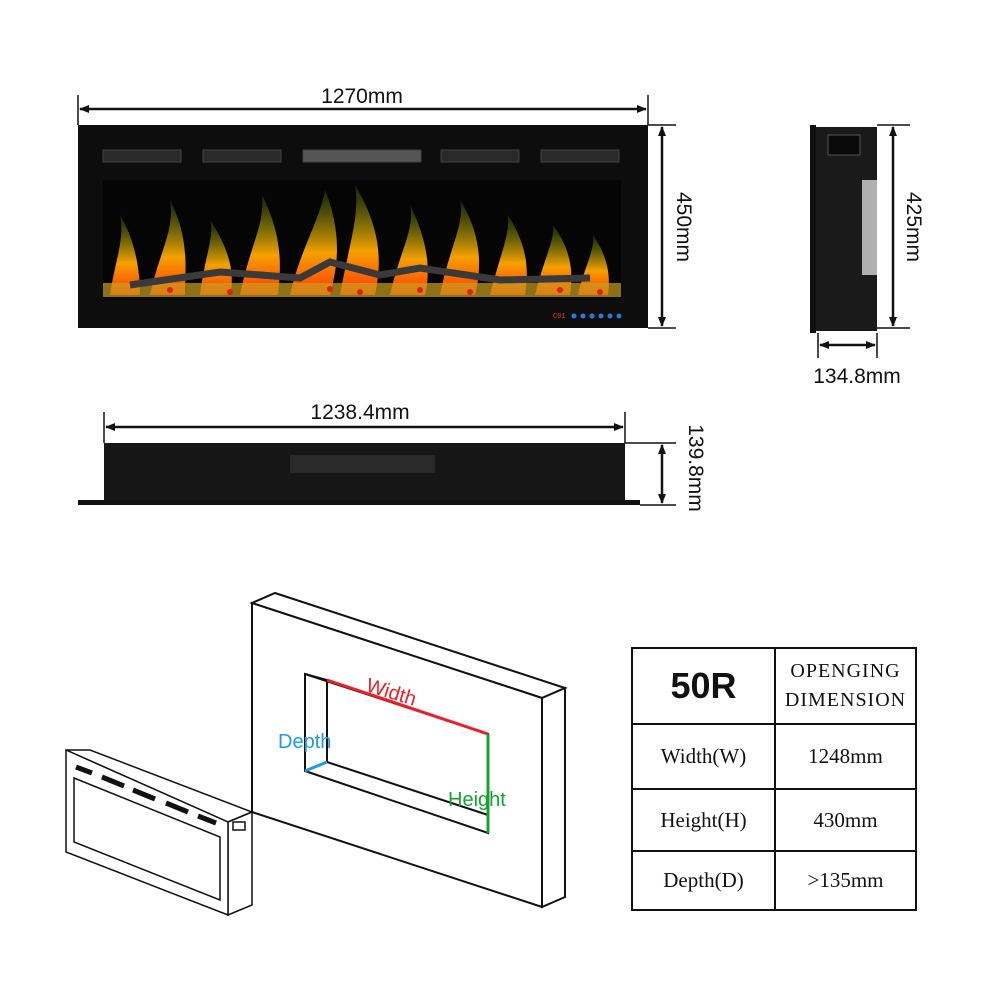 This screenshot has height=1000, width=1000. Describe the element at coordinates (845, 687) in the screenshot. I see `table-header: OPENGING DIMENSION` at that location.